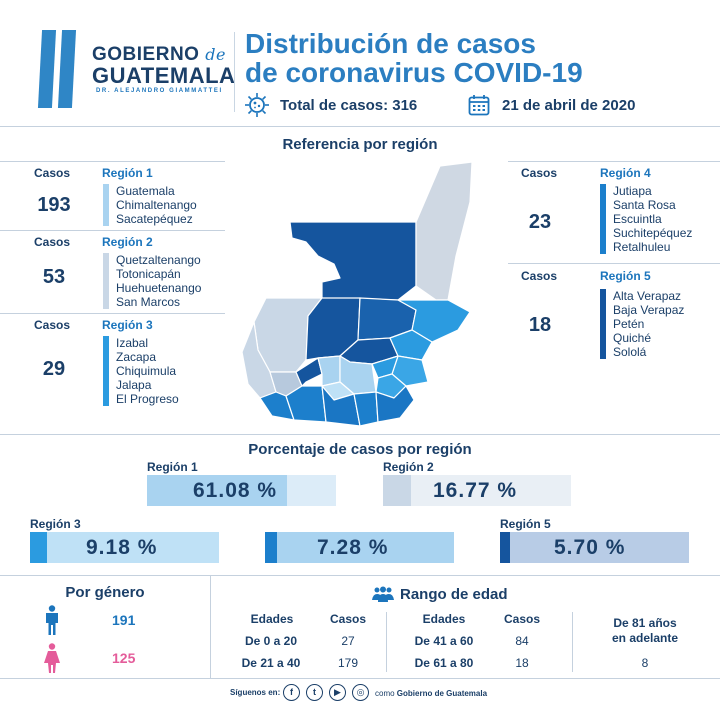  What do you see at coordinates (353, 547) in the screenshot?
I see `percent-region-4-value: 7.28 %` at bounding box center [353, 547].